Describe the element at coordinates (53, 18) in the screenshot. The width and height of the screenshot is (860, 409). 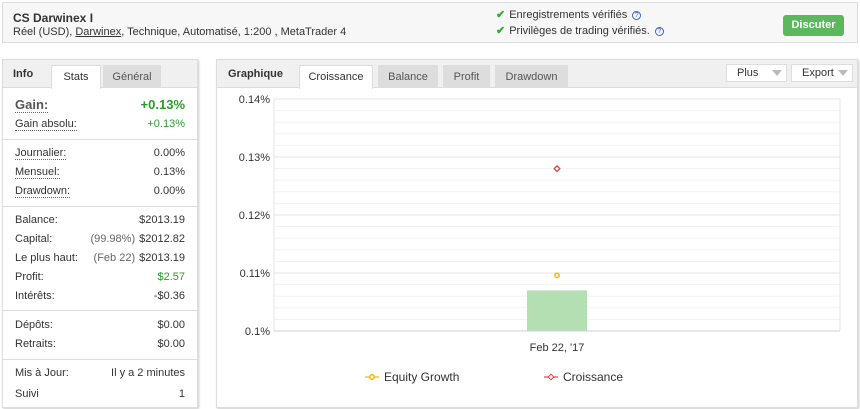
I see `account-title: CS Darwinex I` at that location.